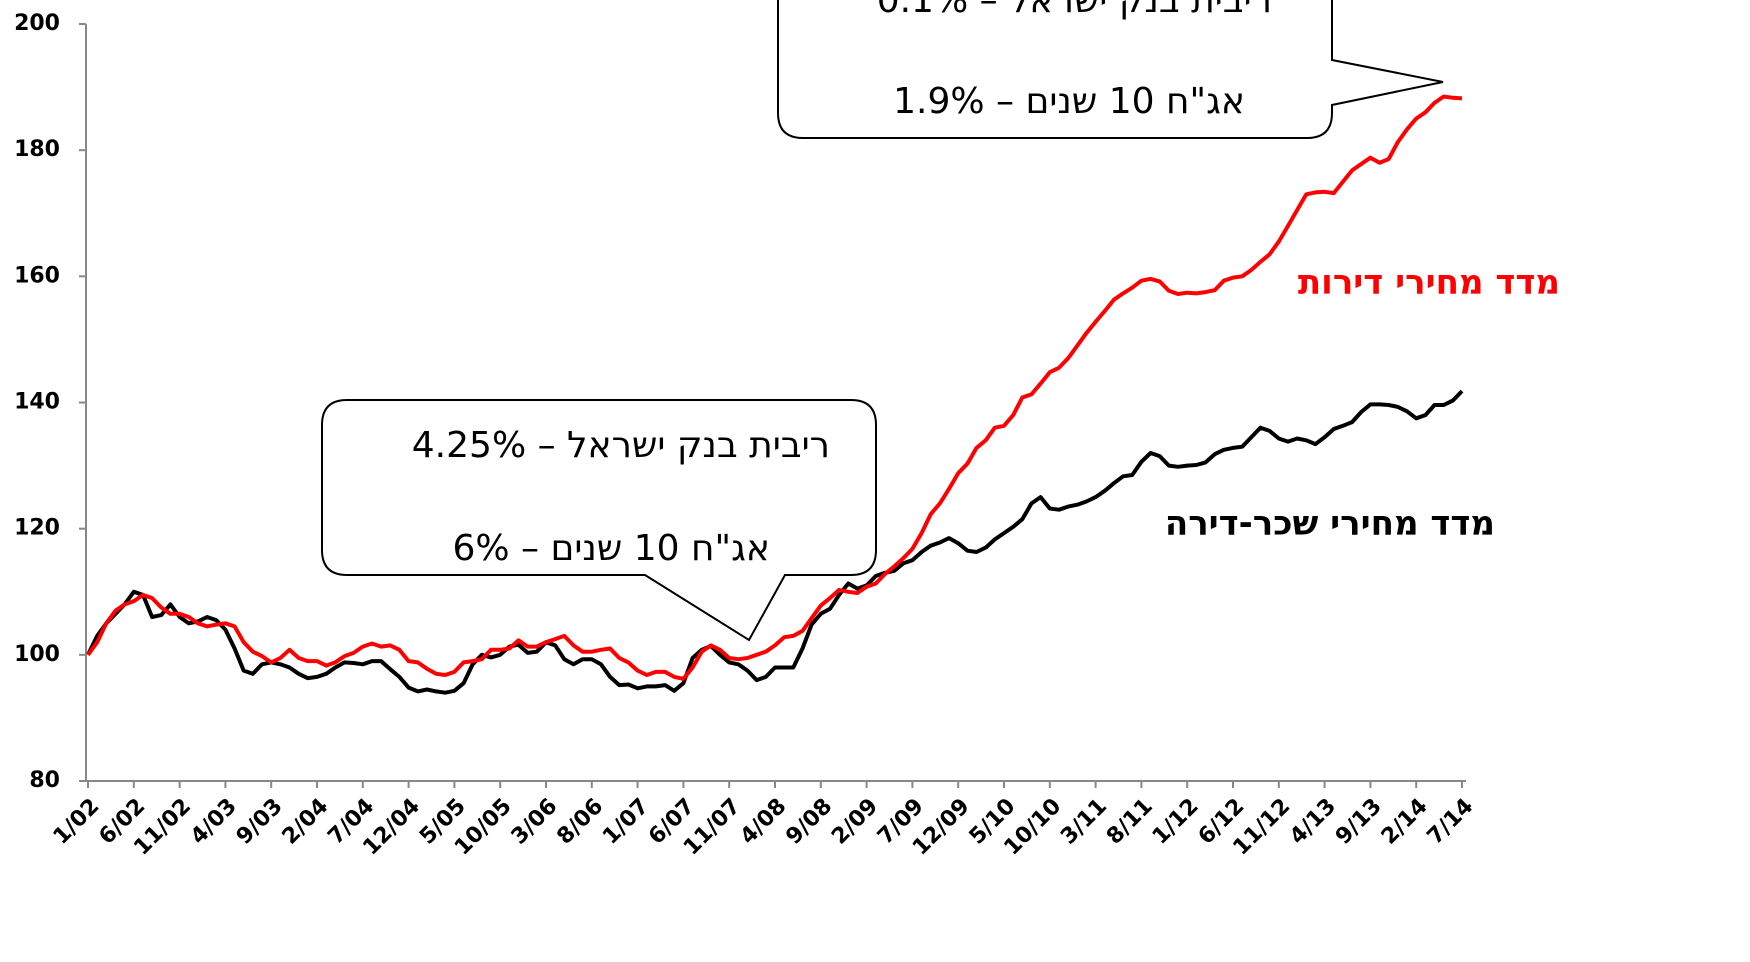 Image resolution: width=1750 pixels, height=962 pixels. Describe the element at coordinates (214, 822) in the screenshot. I see `x-tick-label: 4/03` at that location.